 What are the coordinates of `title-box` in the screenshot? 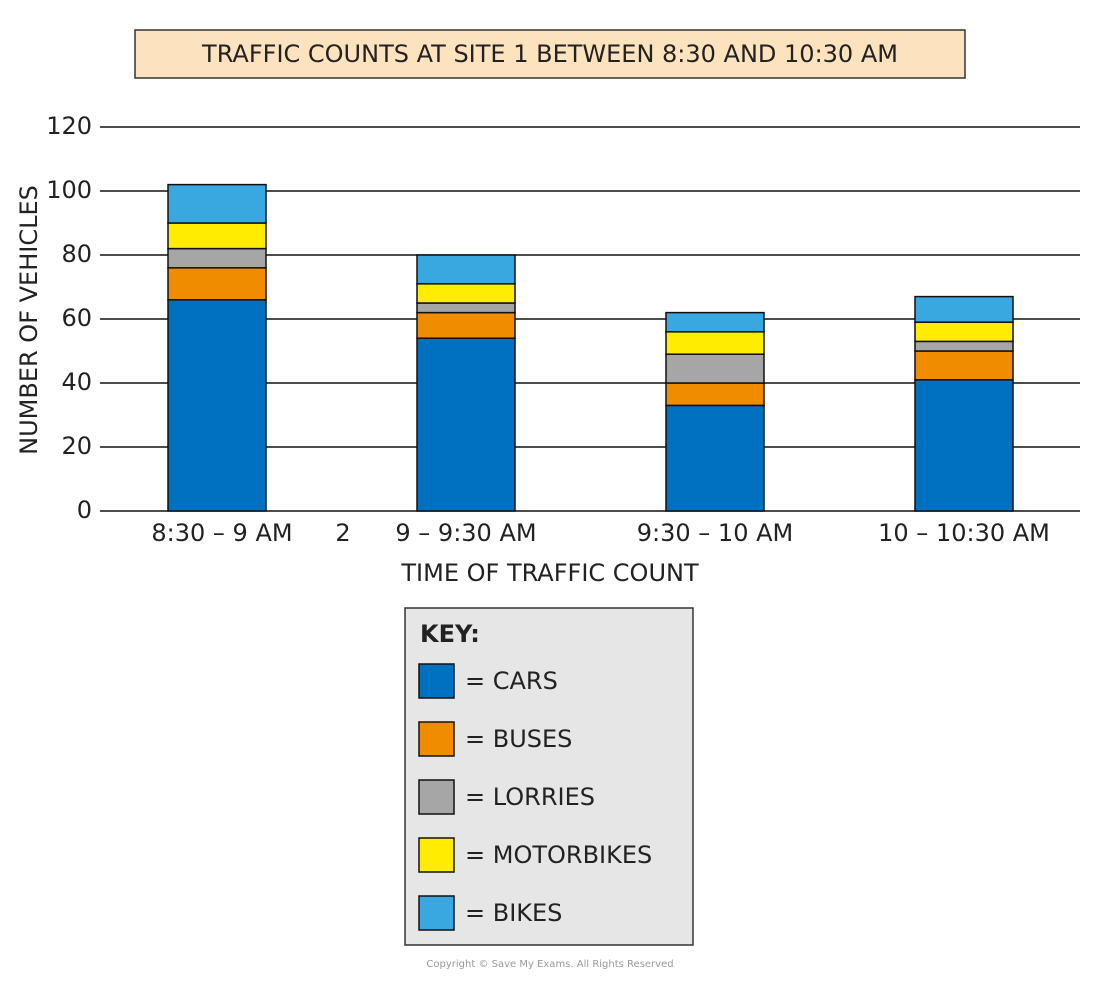 It's located at (550, 54).